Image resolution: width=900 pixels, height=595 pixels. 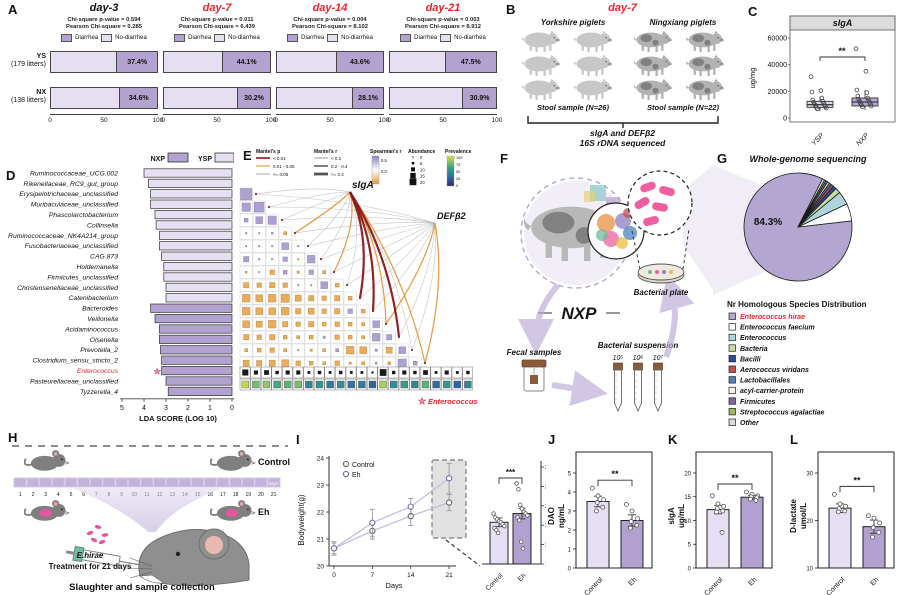 I want to click on siga-node-label: sIgA, so click(x=363, y=185).